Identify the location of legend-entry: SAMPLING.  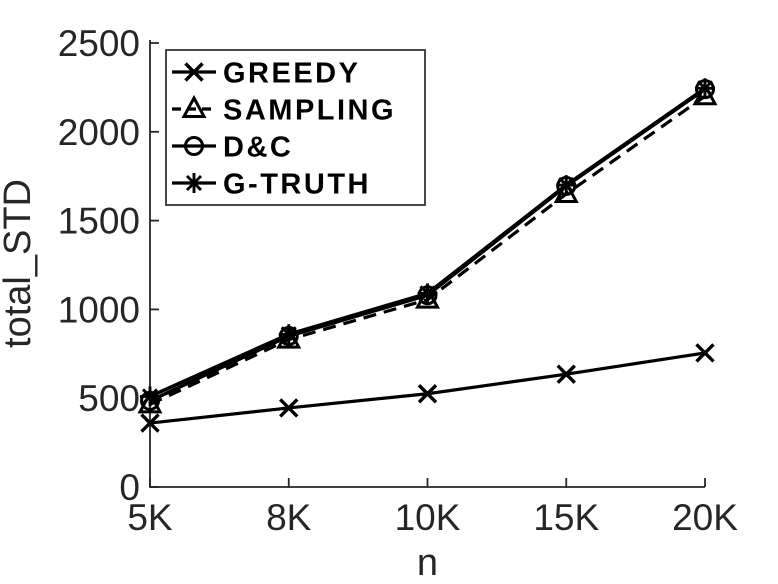
(284, 110).